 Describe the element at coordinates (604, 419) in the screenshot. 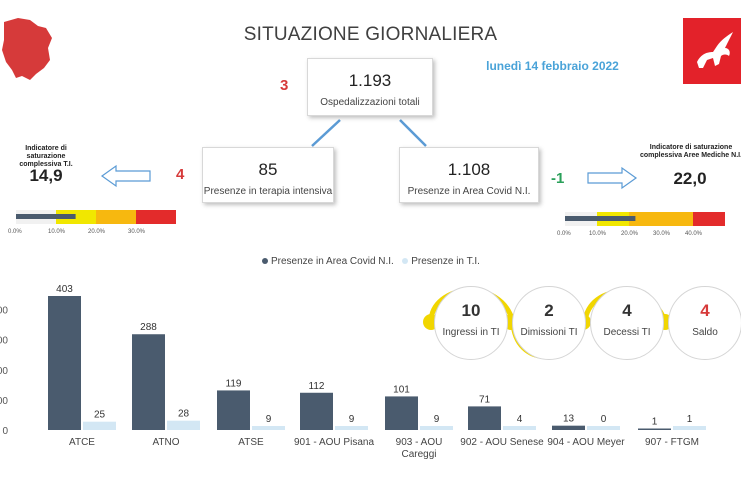

I see `bar-ti-value: 0` at that location.